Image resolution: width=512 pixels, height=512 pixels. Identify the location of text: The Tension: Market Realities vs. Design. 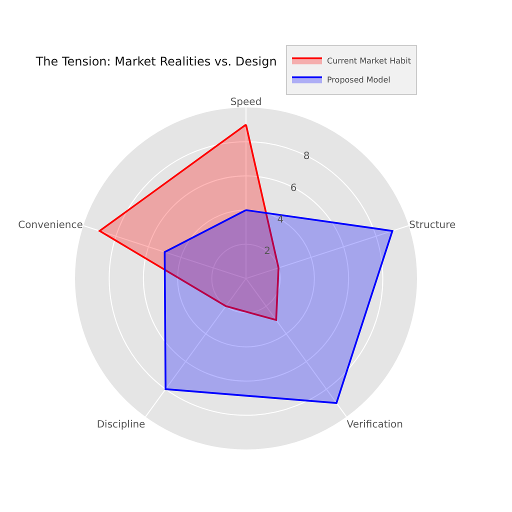
(155, 61).